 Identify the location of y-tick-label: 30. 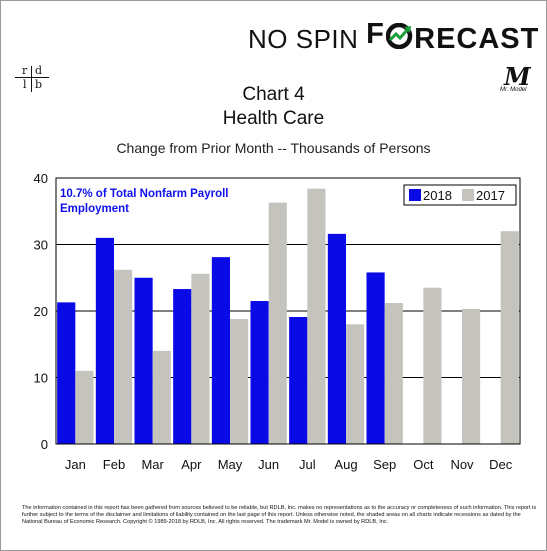
(41, 245).